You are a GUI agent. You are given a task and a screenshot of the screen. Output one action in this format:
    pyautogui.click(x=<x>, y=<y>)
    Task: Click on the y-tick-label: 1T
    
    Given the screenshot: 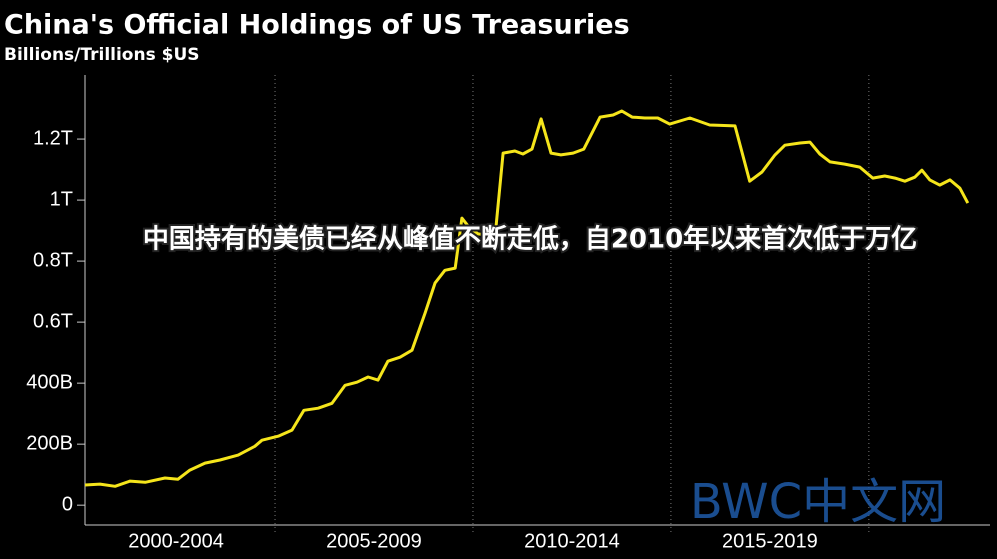 What is the action you would take?
    pyautogui.click(x=61, y=199)
    